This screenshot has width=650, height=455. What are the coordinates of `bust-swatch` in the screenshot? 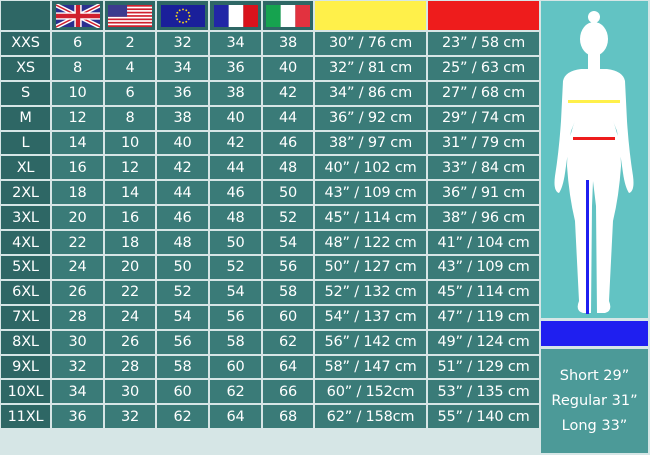 It's located at (370, 15).